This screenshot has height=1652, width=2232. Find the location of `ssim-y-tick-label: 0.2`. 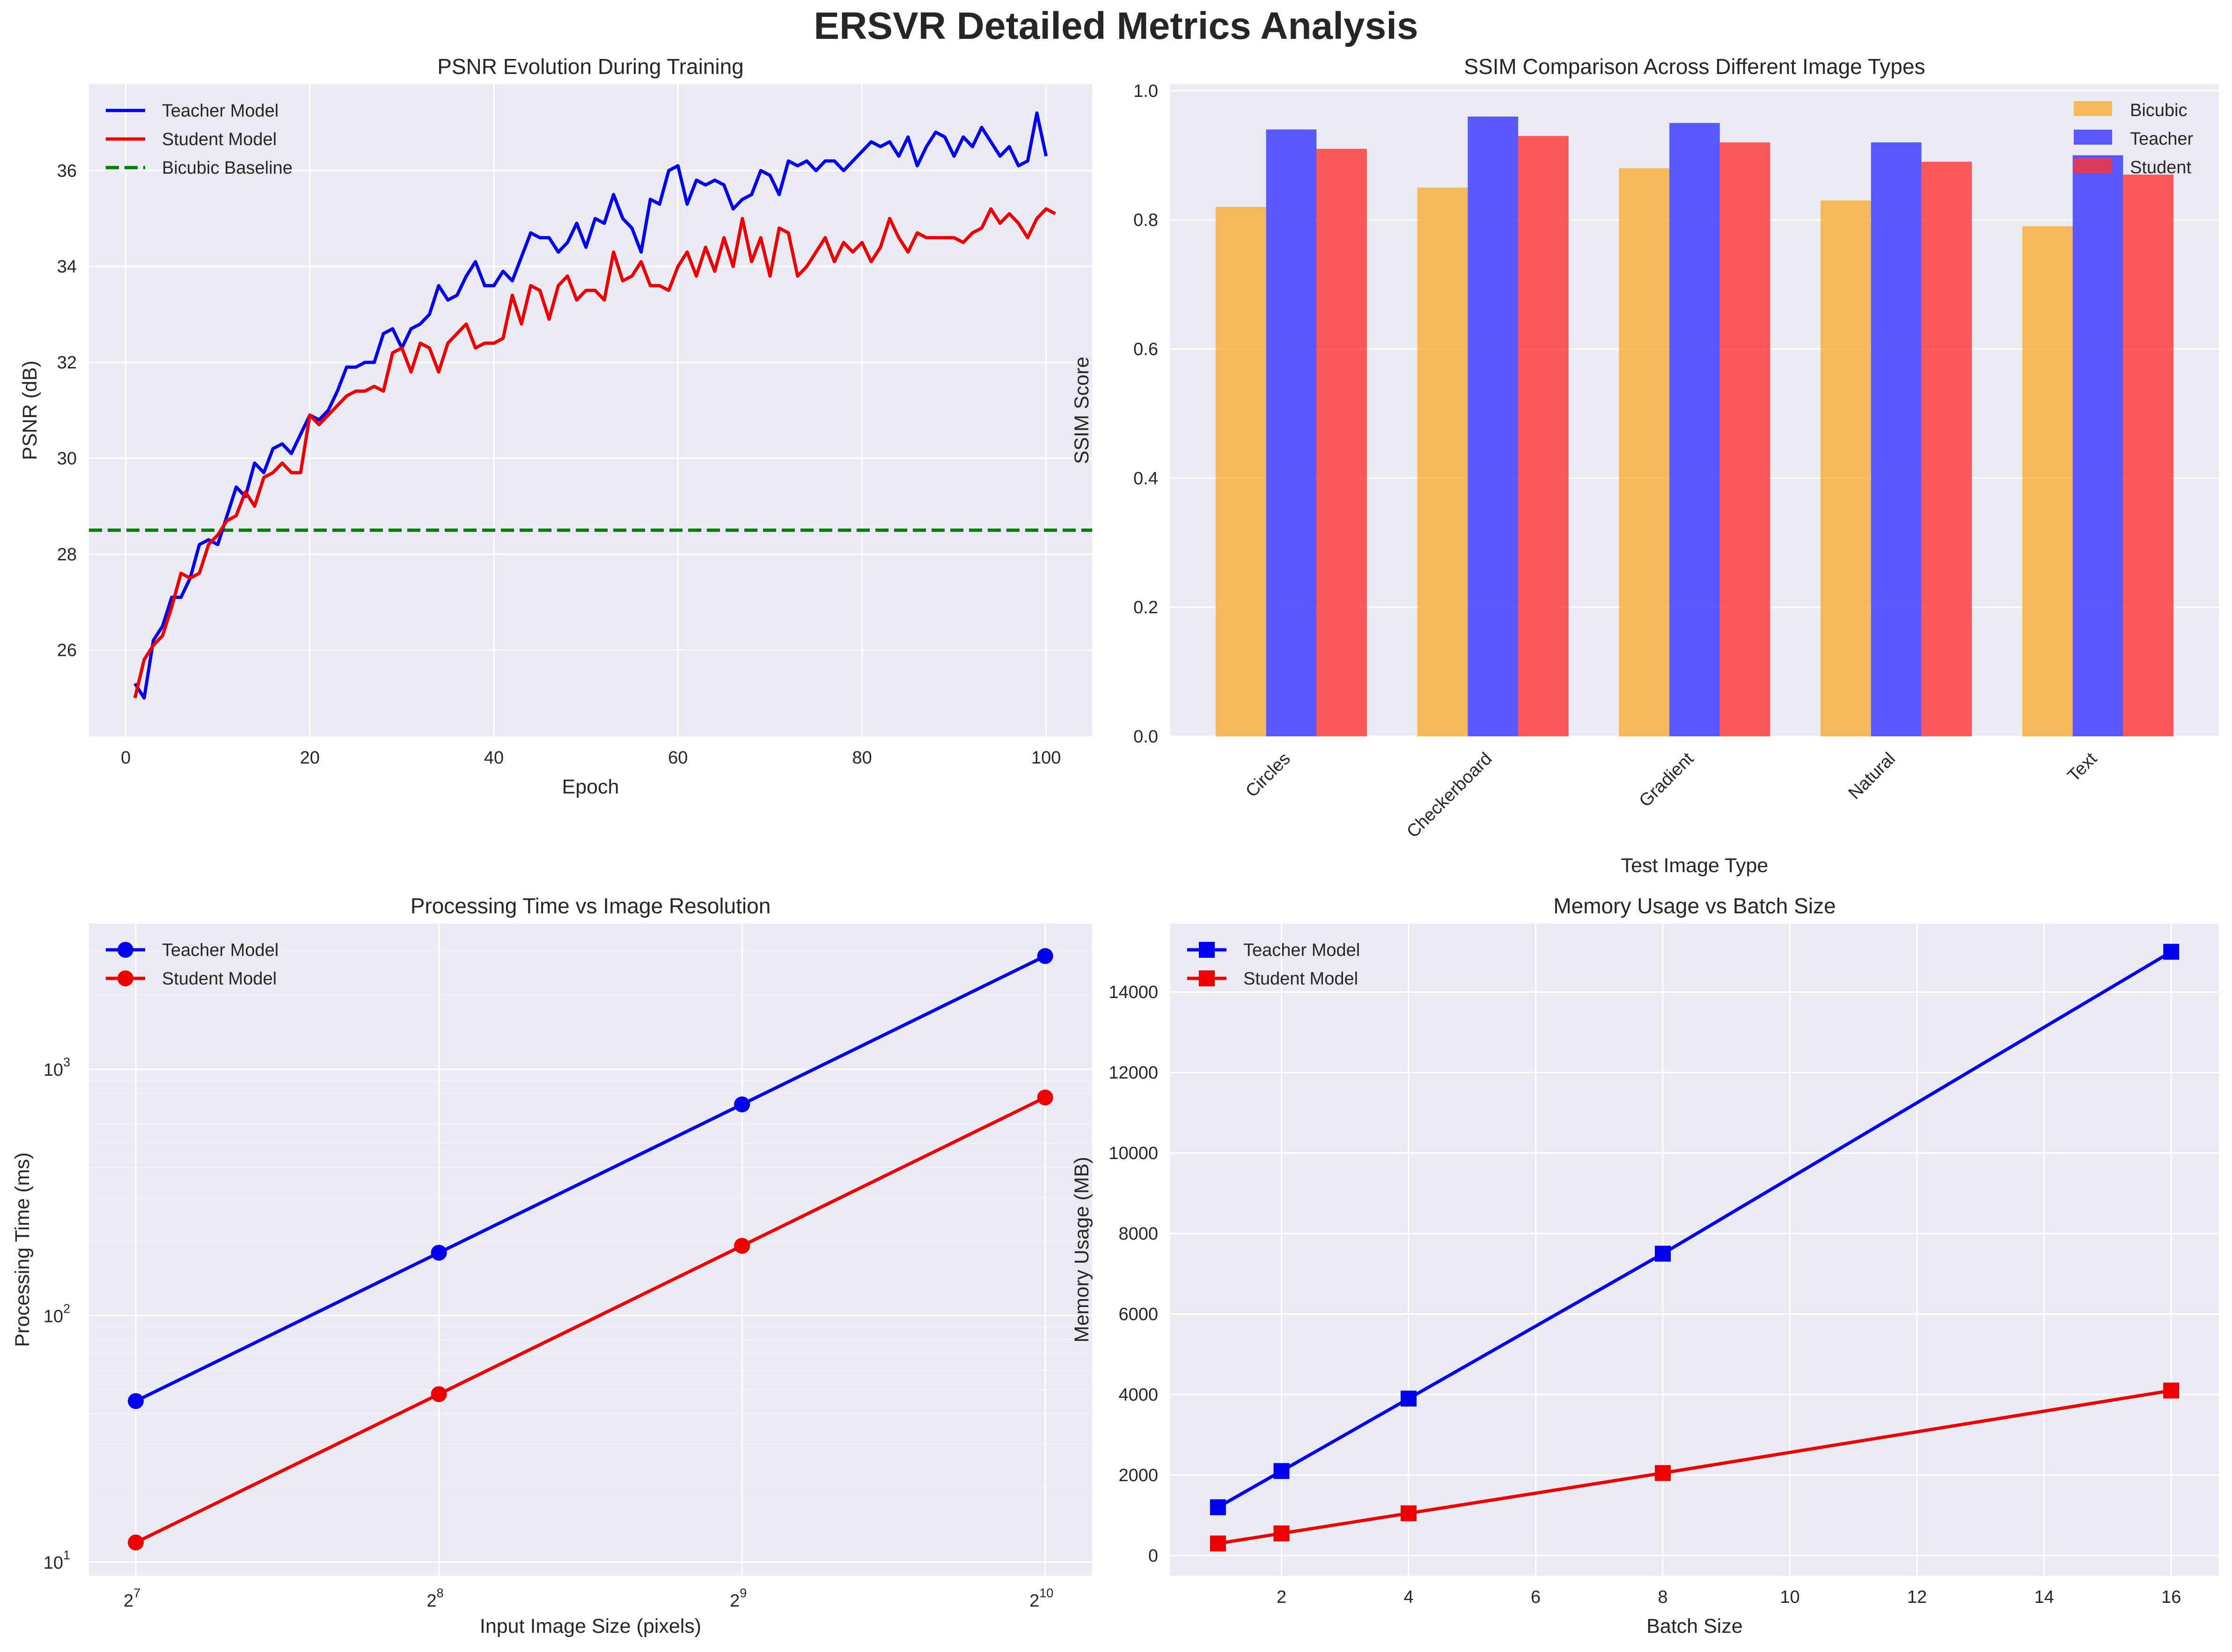

ssim-y-tick-label: 0.2 is located at coordinates (1145, 607).